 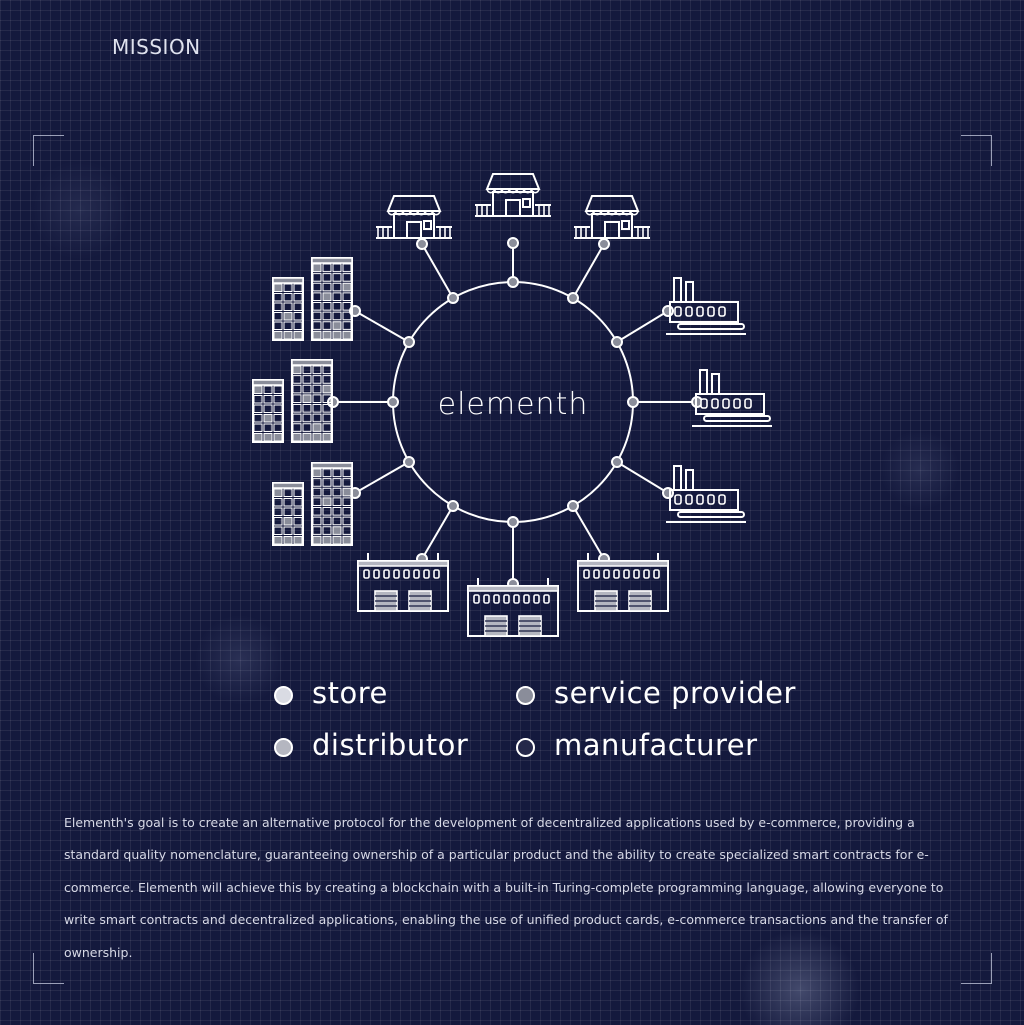 I want to click on center-logo: elementh, so click(x=513, y=404).